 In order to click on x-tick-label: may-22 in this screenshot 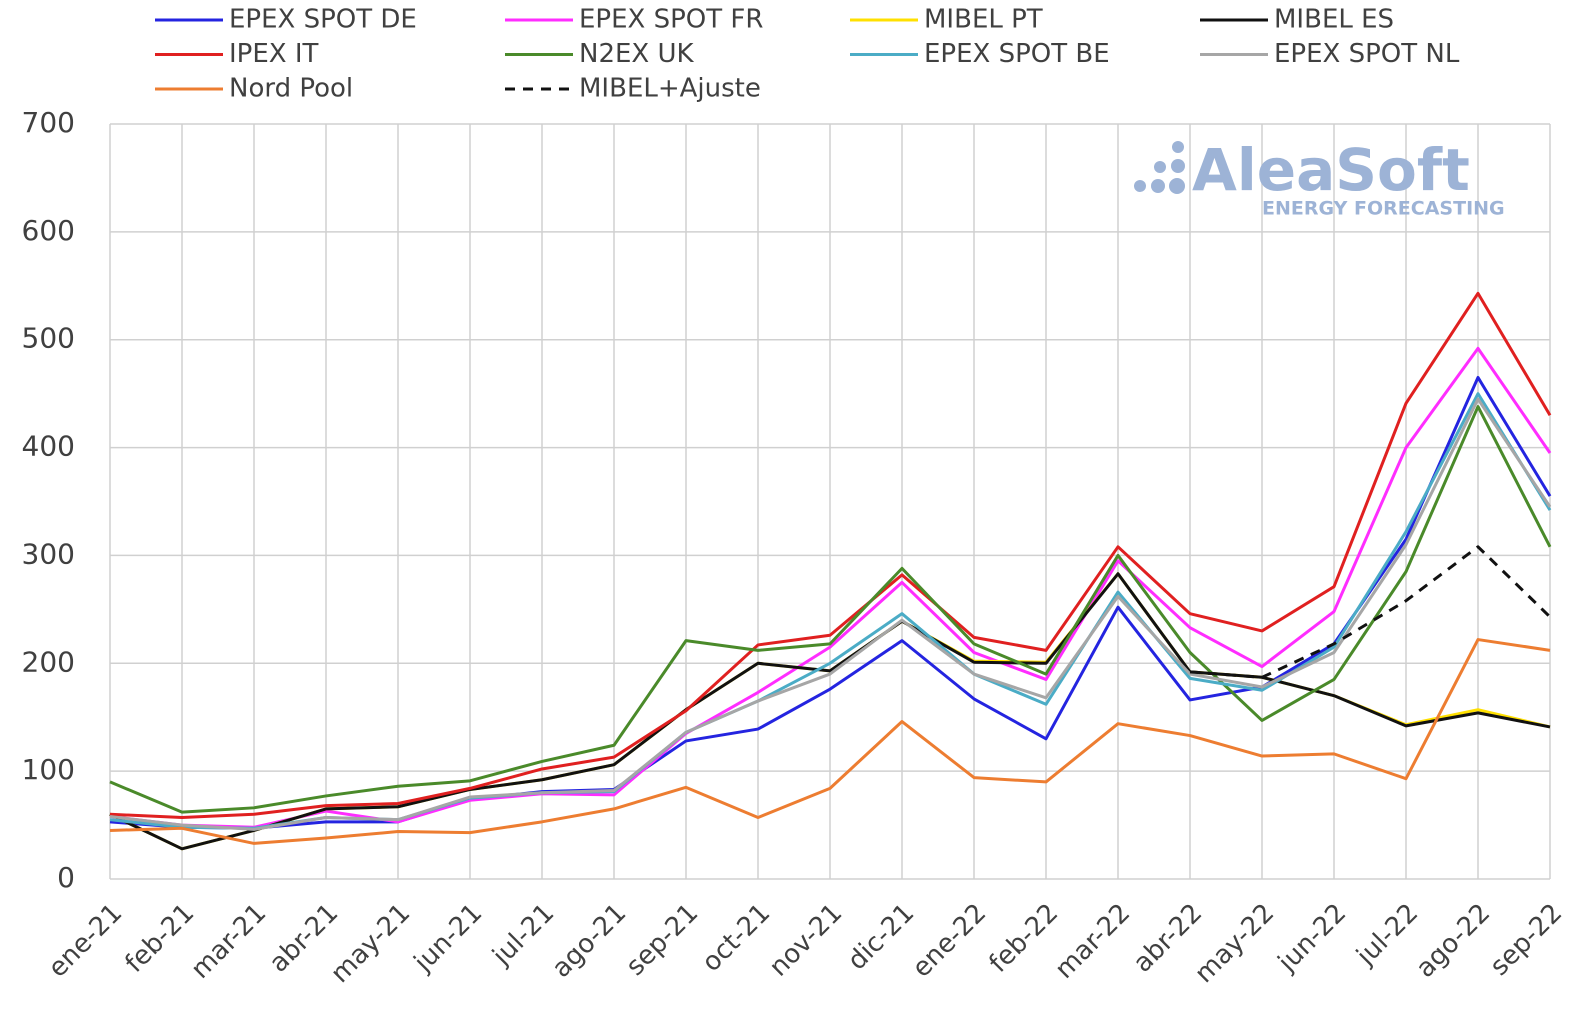, I will do `click(1234, 943)`.